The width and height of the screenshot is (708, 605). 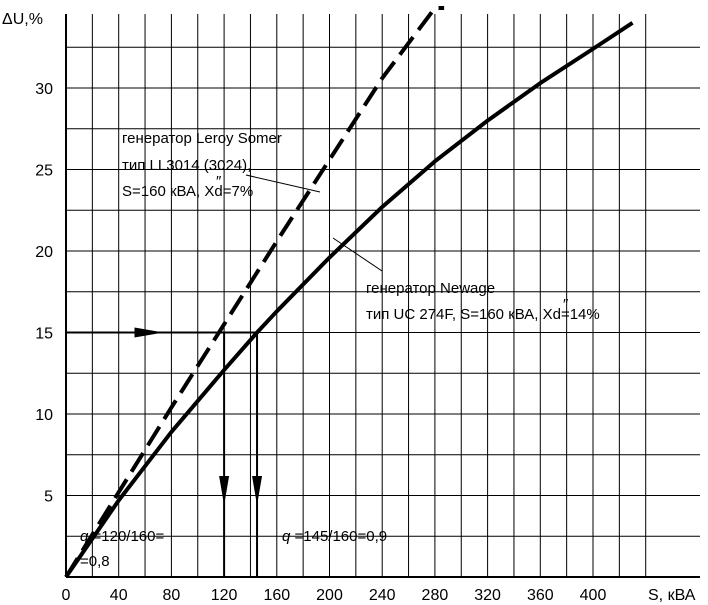 What do you see at coordinates (48, 497) in the screenshot?
I see `y-tick-label: 5` at bounding box center [48, 497].